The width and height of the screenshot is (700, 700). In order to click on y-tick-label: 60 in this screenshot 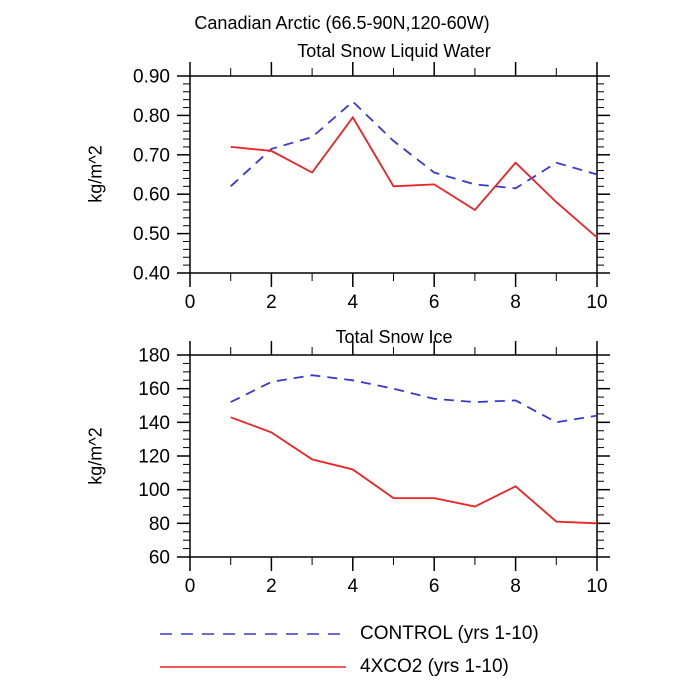, I will do `click(159, 558)`.